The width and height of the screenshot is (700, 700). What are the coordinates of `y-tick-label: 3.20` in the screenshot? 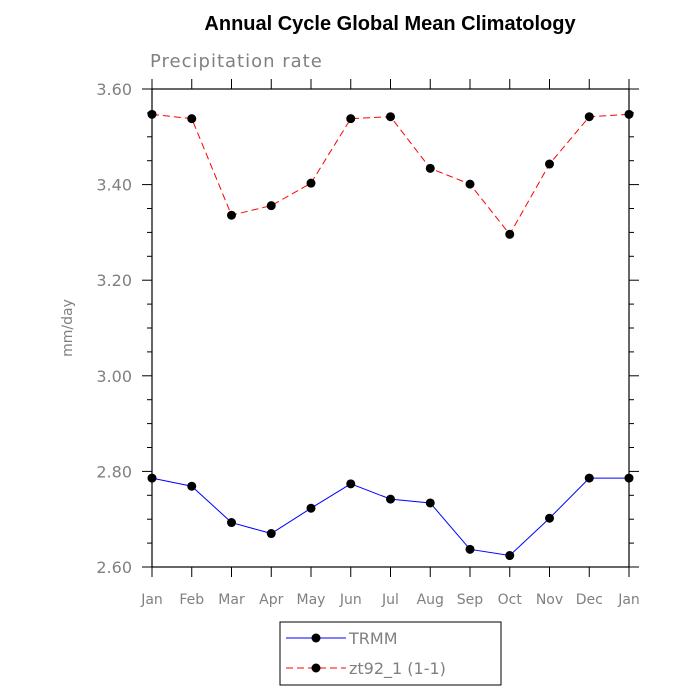 It's located at (114, 280).